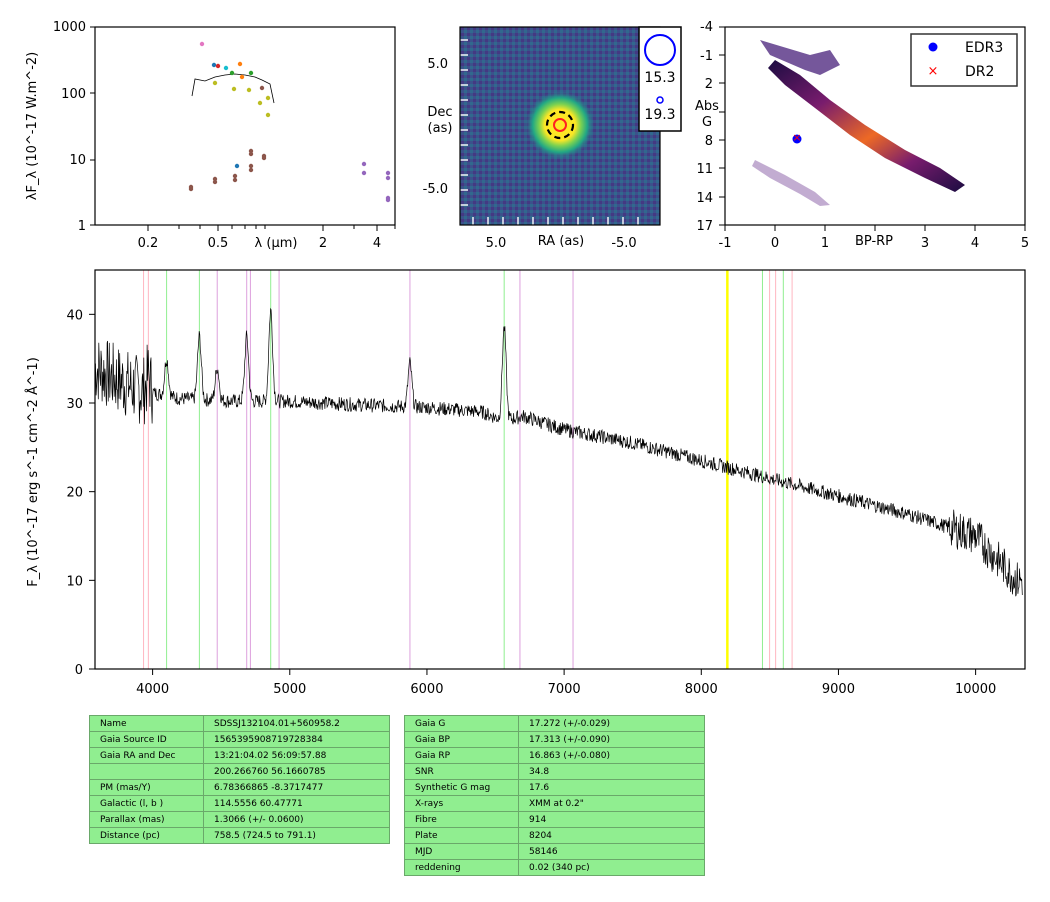 This screenshot has width=1050, height=902. Describe the element at coordinates (611, 835) in the screenshot. I see `table-value-cell: 8204` at that location.